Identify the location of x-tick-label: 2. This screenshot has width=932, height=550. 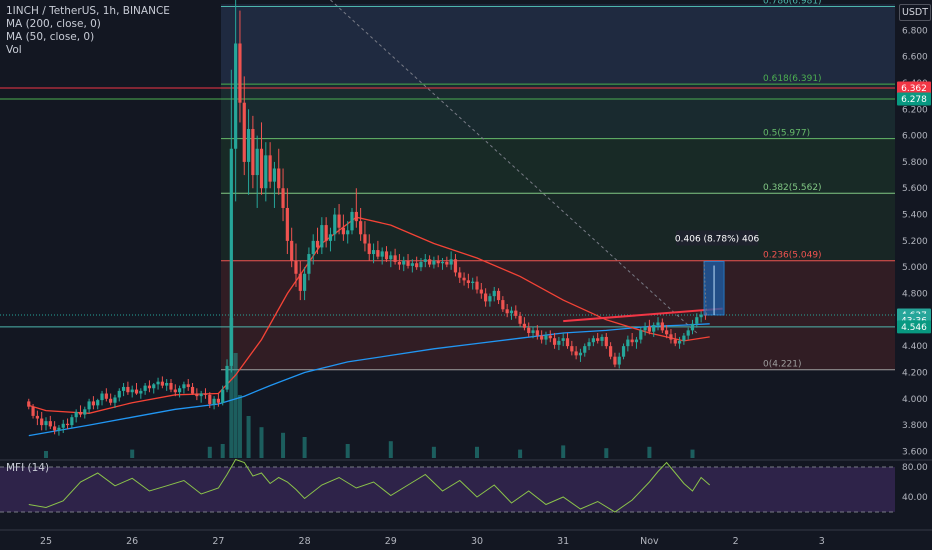
(736, 541).